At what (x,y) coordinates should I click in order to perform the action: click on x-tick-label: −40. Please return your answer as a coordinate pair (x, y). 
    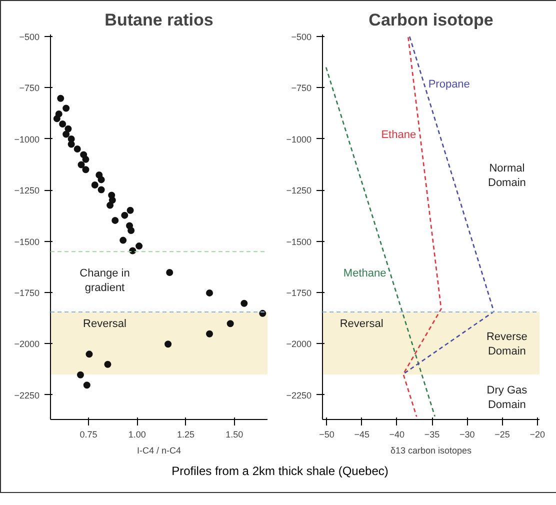
    Looking at the image, I should click on (397, 435).